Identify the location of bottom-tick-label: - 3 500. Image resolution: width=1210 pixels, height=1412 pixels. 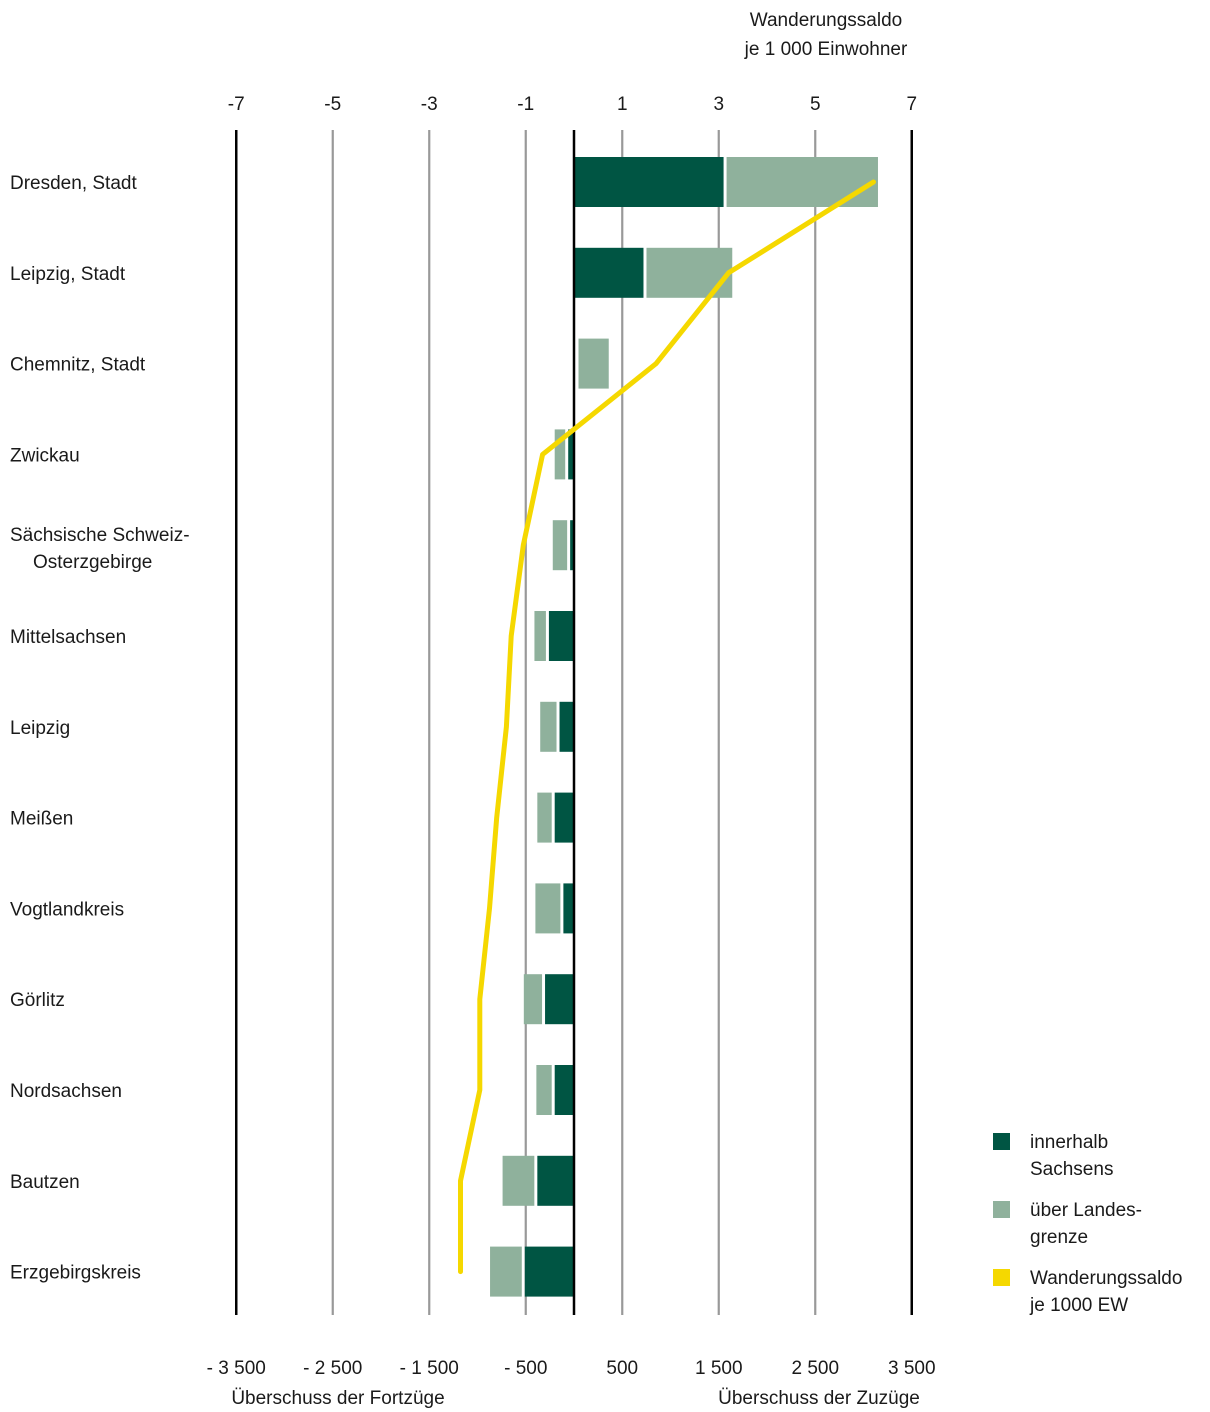
(236, 1368).